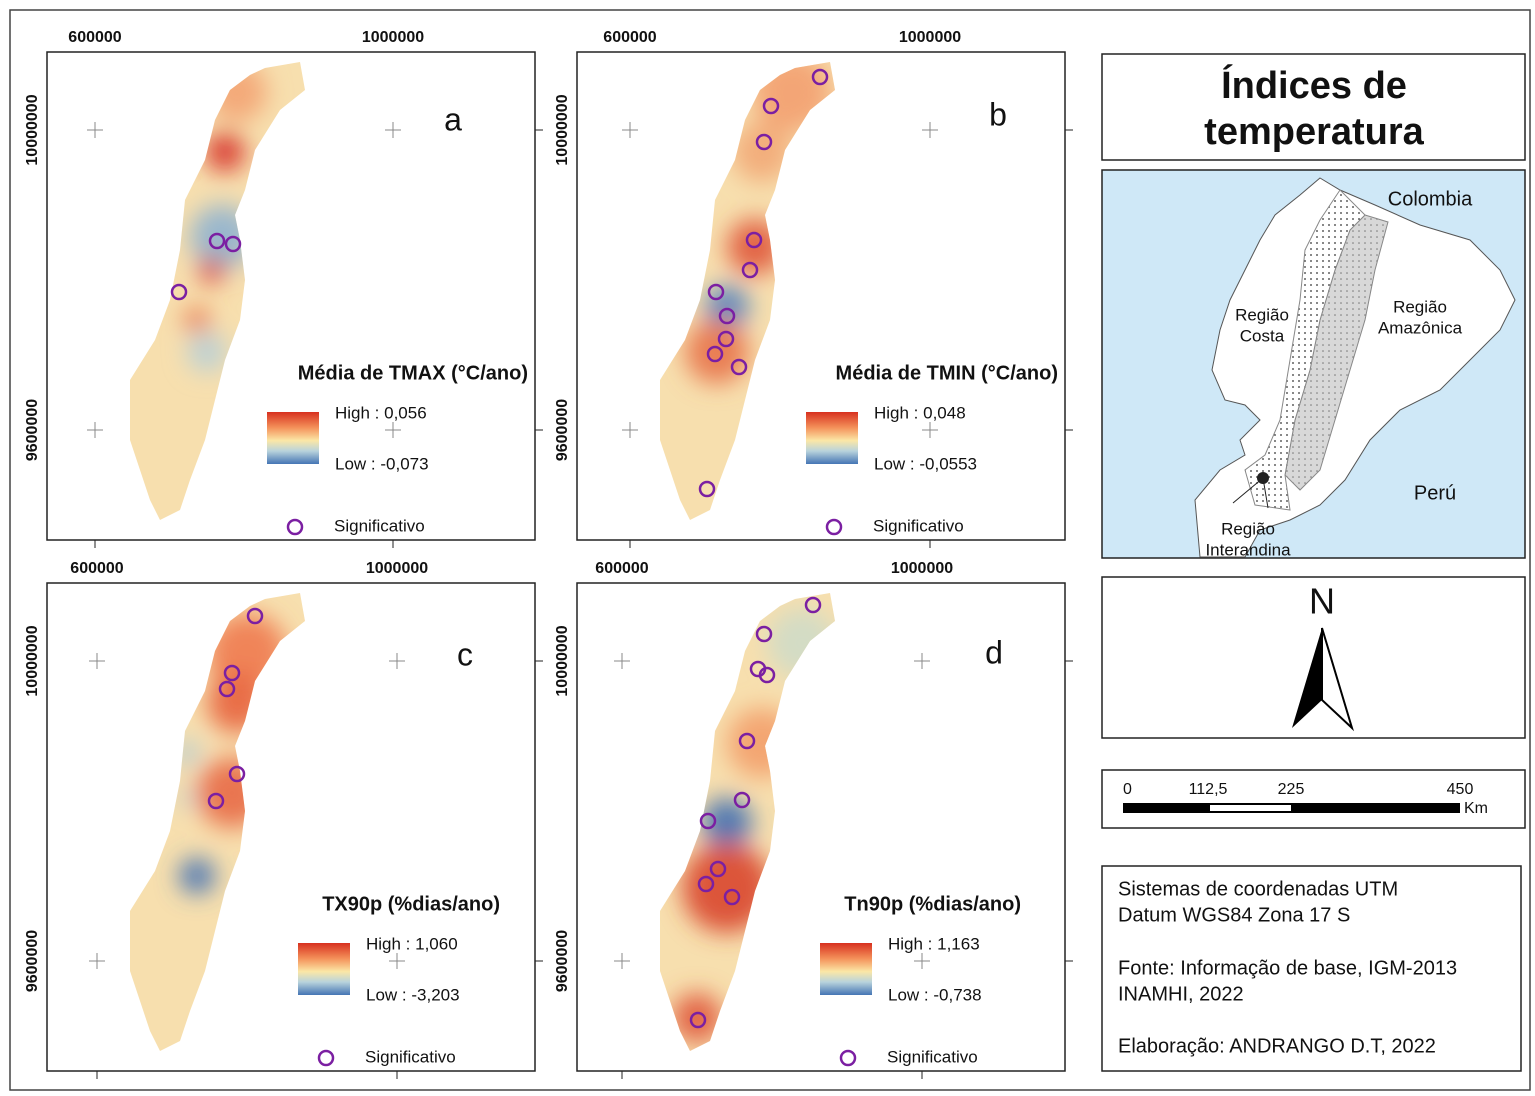  Describe the element at coordinates (412, 943) in the screenshot. I see `legend-high: High : 1,060` at that location.